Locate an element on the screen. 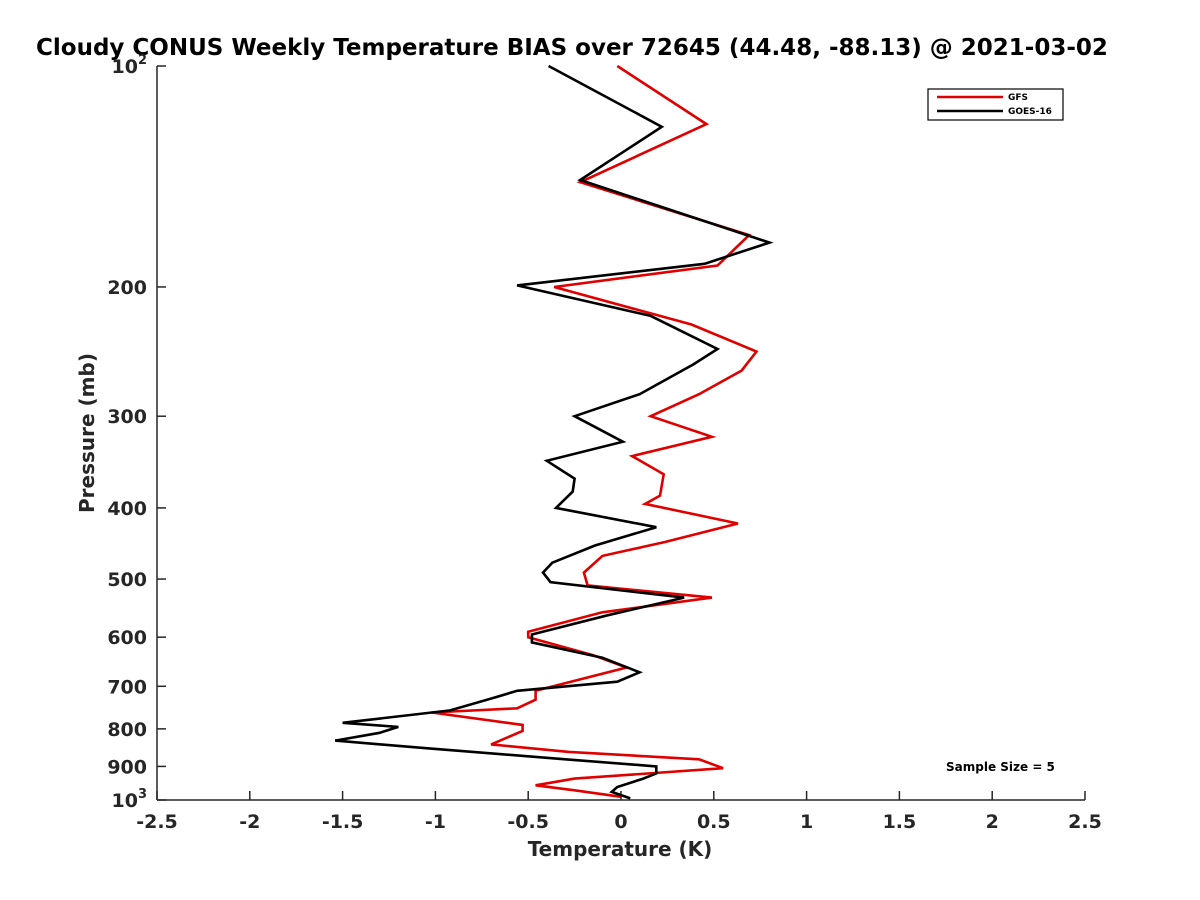 The height and width of the screenshot is (900, 1200). x-tick-label: 0 is located at coordinates (620, 822).